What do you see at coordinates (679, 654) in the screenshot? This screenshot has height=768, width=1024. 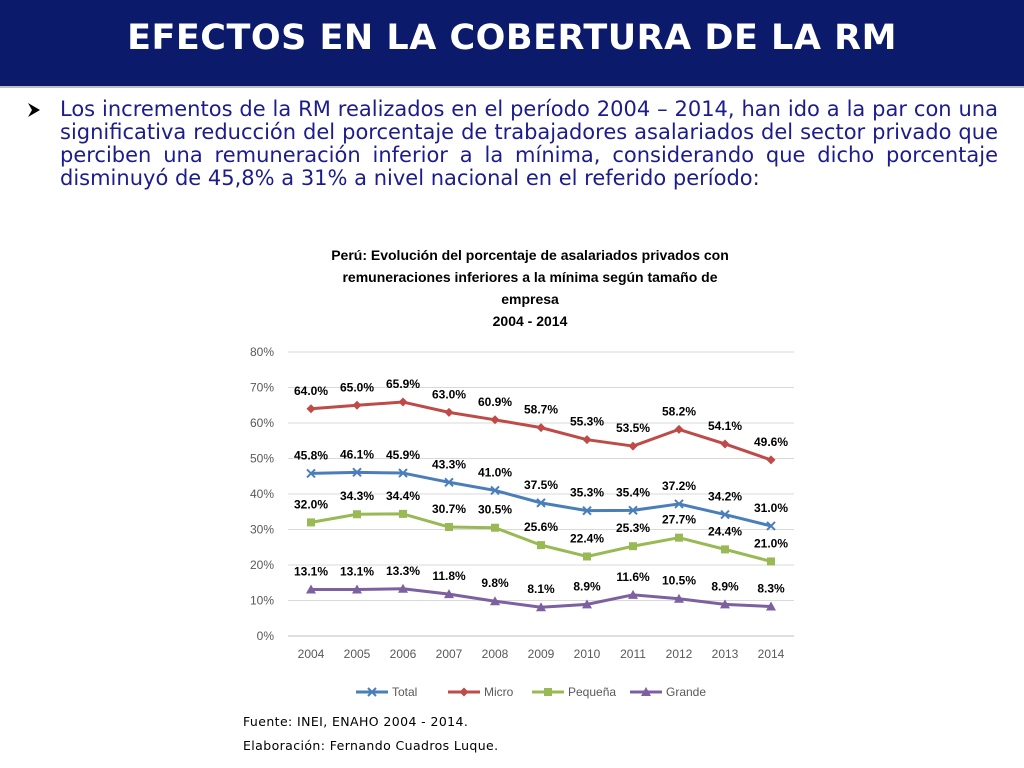 I see `x-tick-label: 2012` at bounding box center [679, 654].